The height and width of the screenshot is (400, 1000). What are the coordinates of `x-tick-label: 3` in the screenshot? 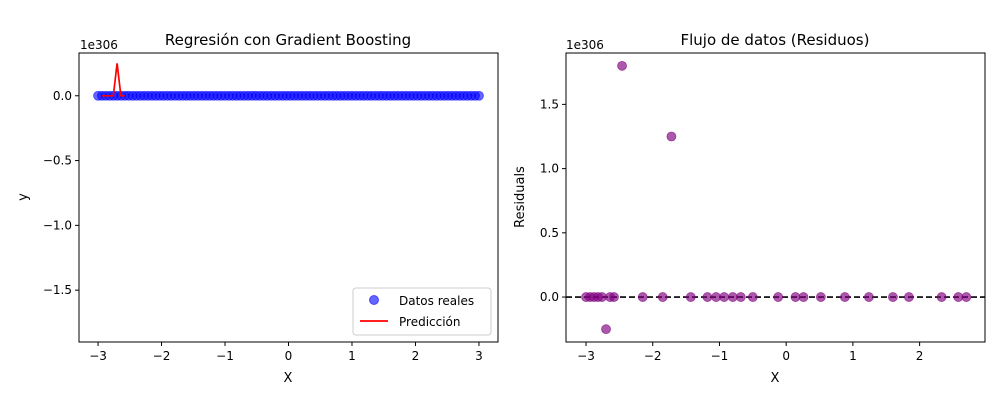 It's located at (479, 356).